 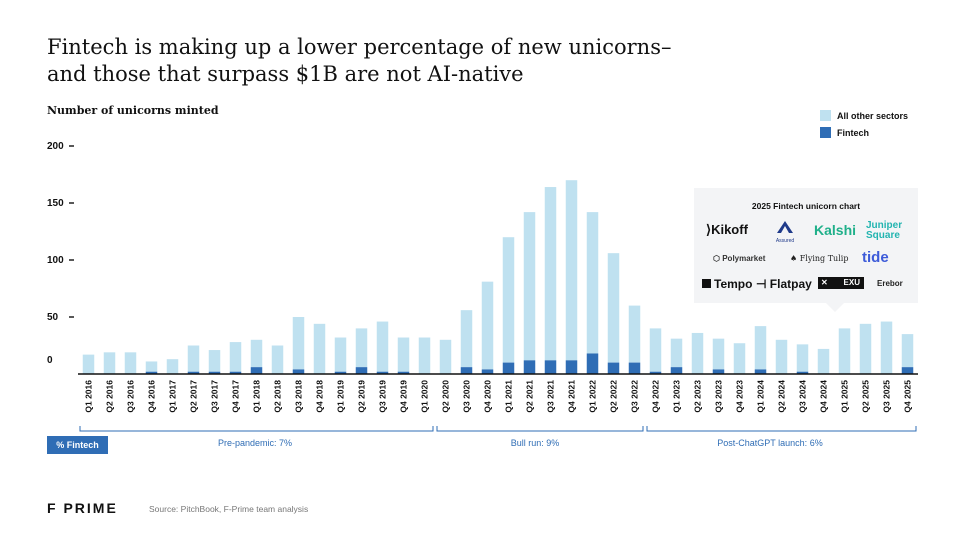 What do you see at coordinates (82, 508) in the screenshot?
I see `fprime-logo: F PRIME` at bounding box center [82, 508].